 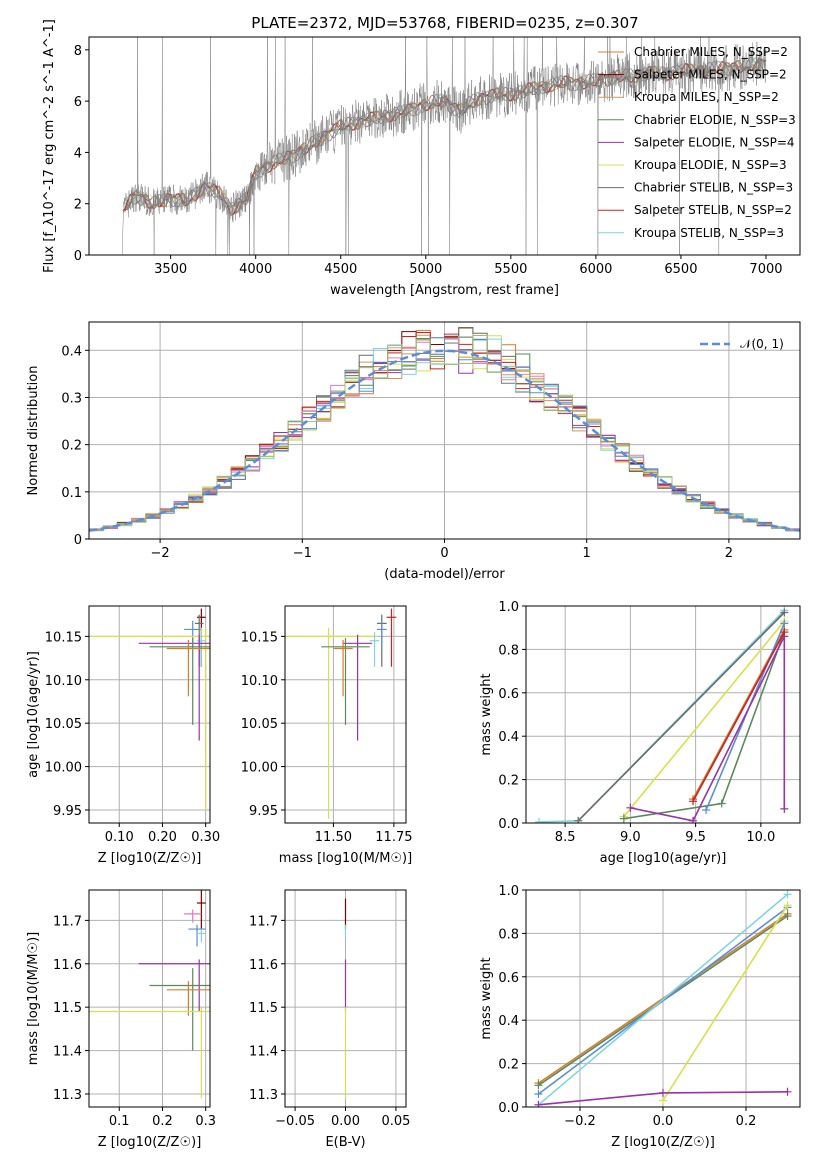 I want to click on x-tick-label: 7000, so click(x=765, y=269).